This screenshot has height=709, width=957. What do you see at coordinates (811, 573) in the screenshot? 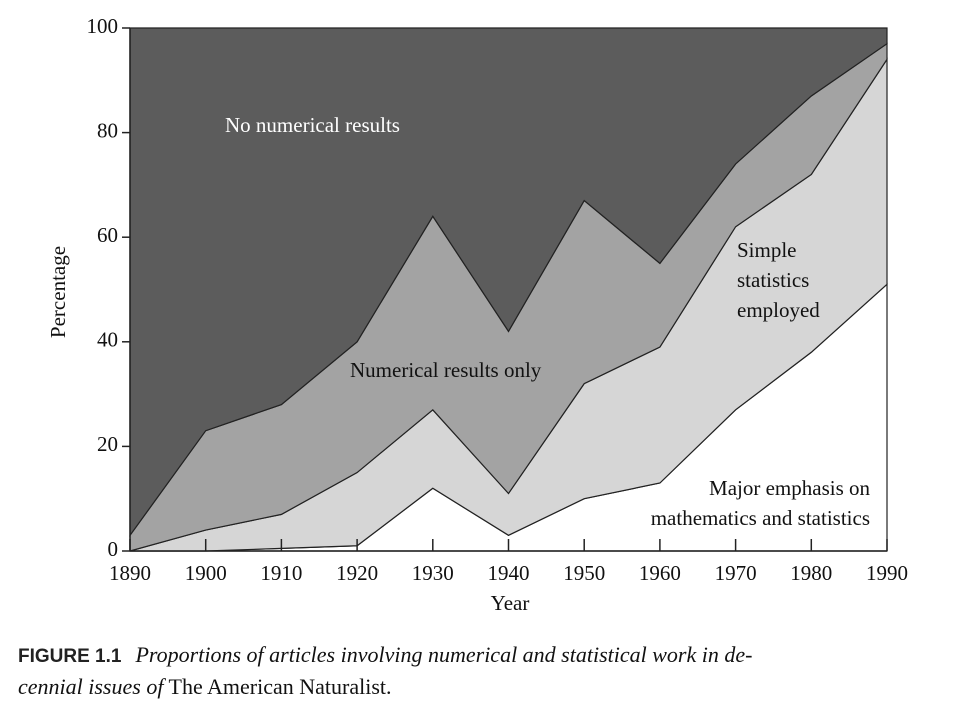
I see `x-tick-label: 1980` at bounding box center [811, 573].